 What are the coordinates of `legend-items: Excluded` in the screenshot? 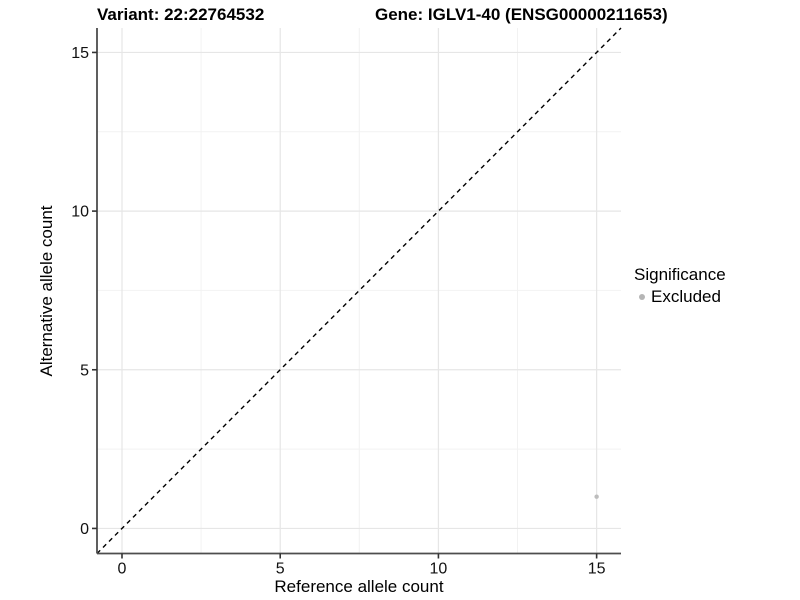 It's located at (680, 297).